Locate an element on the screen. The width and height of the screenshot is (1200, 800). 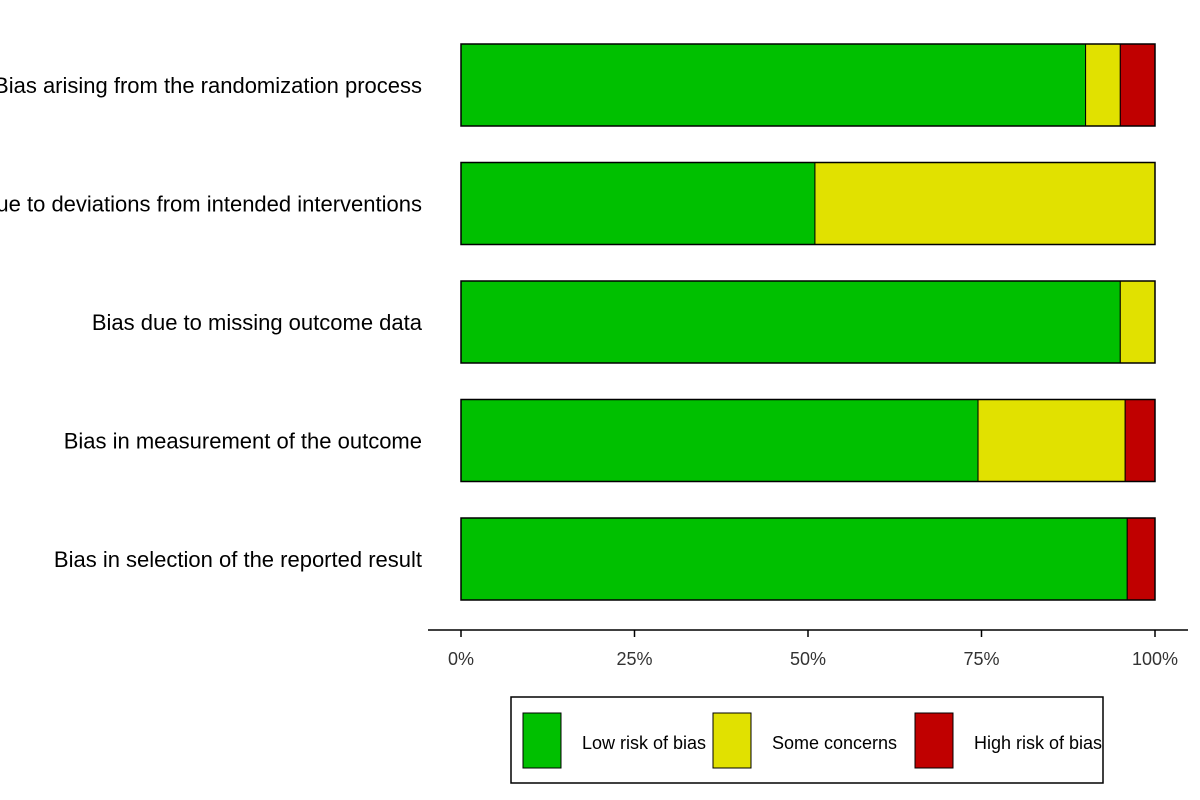
bar-segment-1-some-concerns is located at coordinates (1103, 85).